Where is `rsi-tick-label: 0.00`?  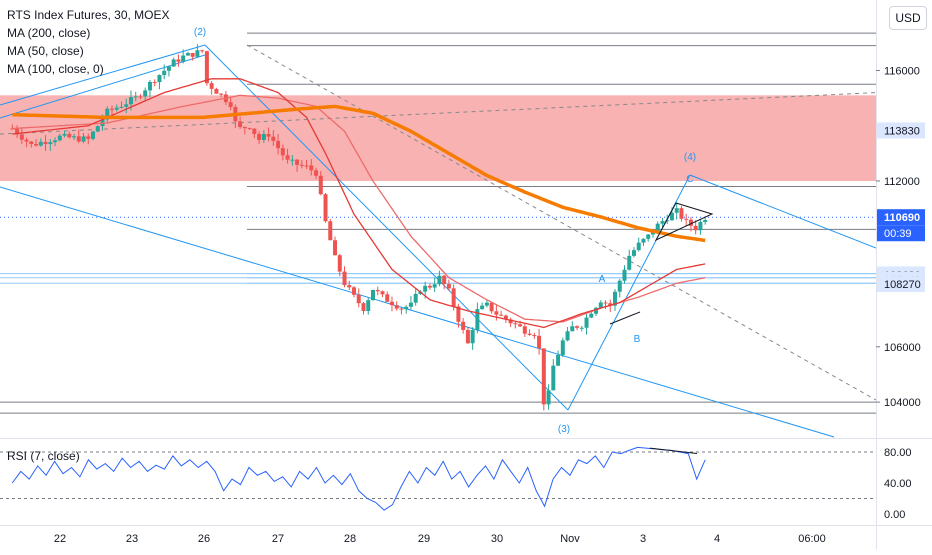
rsi-tick-label: 0.00 is located at coordinates (894, 515).